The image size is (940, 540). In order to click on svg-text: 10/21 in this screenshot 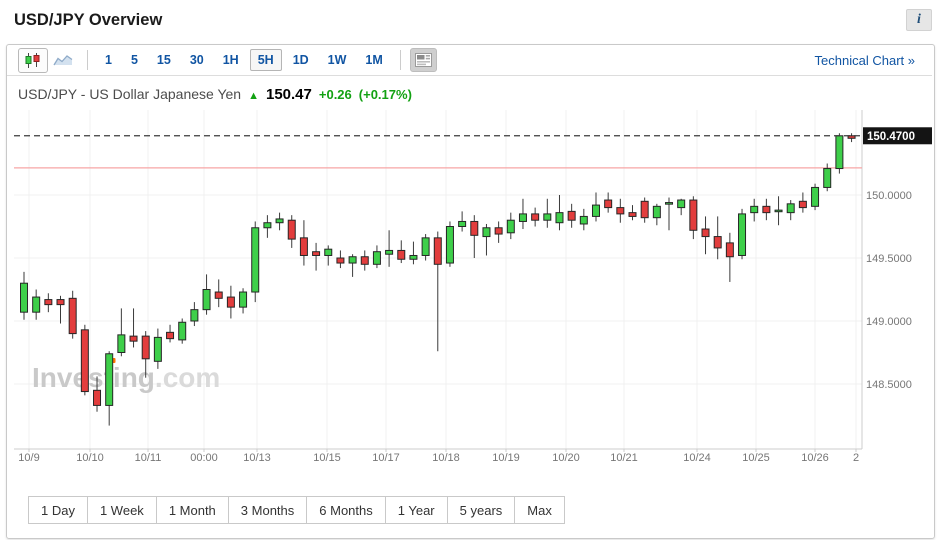, I will do `click(624, 458)`.